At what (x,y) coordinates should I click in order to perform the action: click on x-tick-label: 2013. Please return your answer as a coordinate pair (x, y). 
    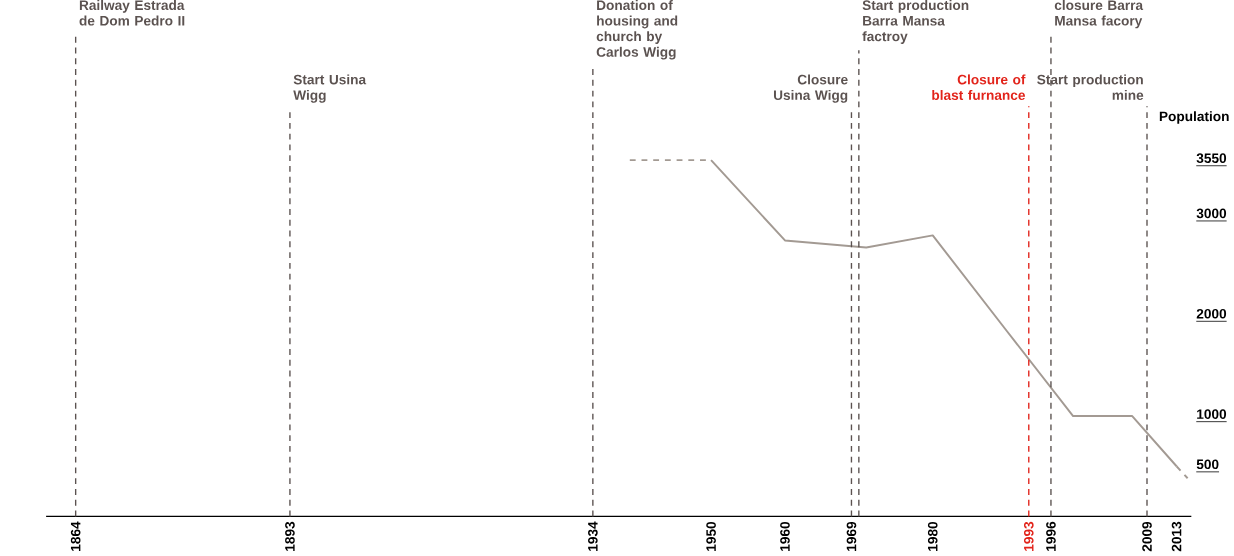
    Looking at the image, I should click on (1176, 536).